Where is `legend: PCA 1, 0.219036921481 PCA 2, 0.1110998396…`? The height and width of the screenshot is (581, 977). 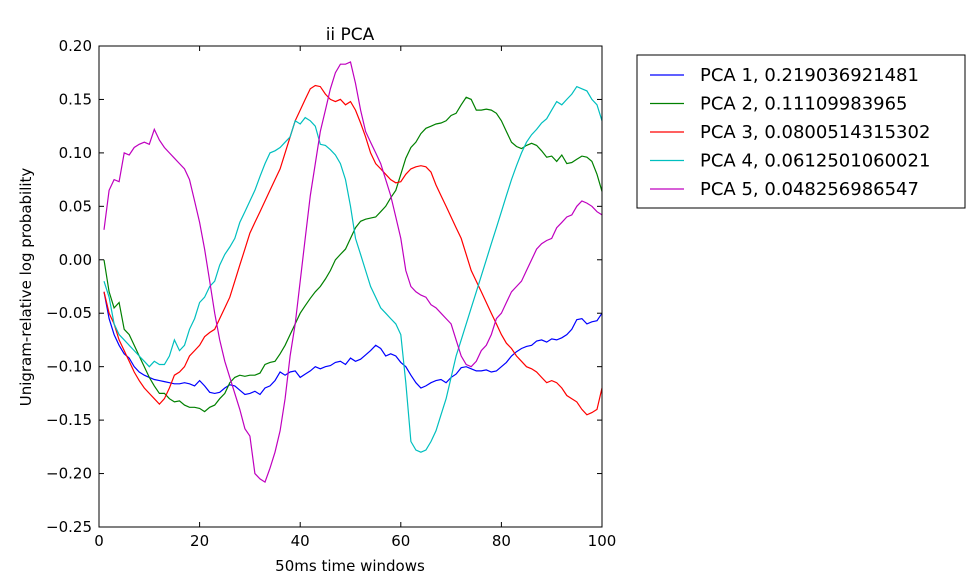 legend: PCA 1, 0.219036921481 PCA 2, 0.1110998396… is located at coordinates (801, 131).